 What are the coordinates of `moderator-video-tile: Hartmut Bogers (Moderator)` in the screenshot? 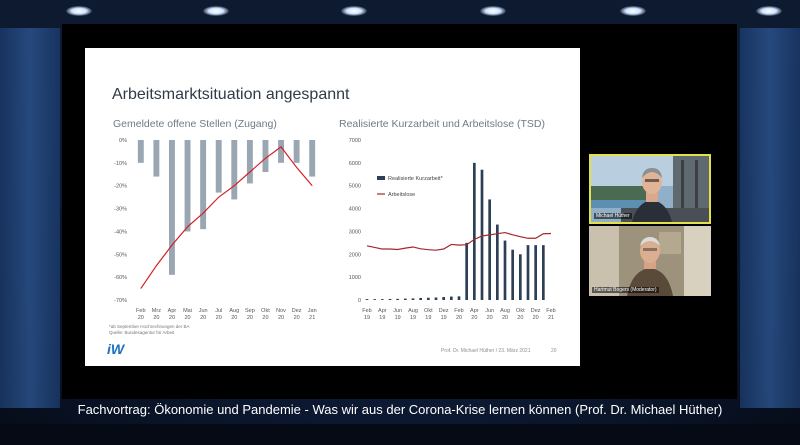 It's located at (650, 261).